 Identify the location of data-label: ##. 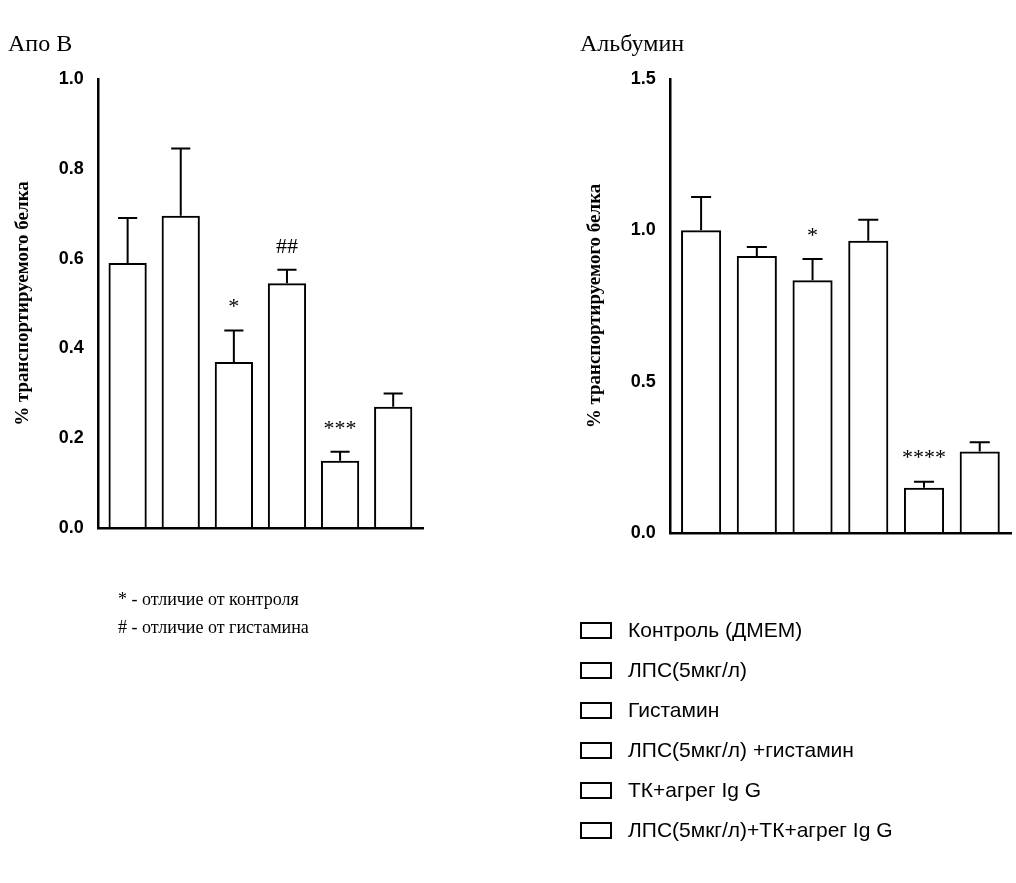
(286, 245).